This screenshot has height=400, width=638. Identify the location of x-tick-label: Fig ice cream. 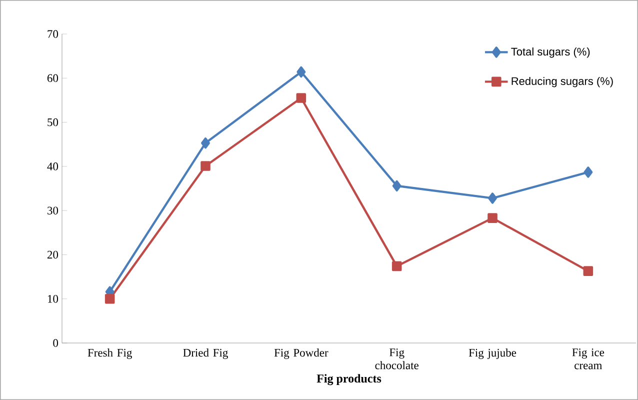
(588, 359).